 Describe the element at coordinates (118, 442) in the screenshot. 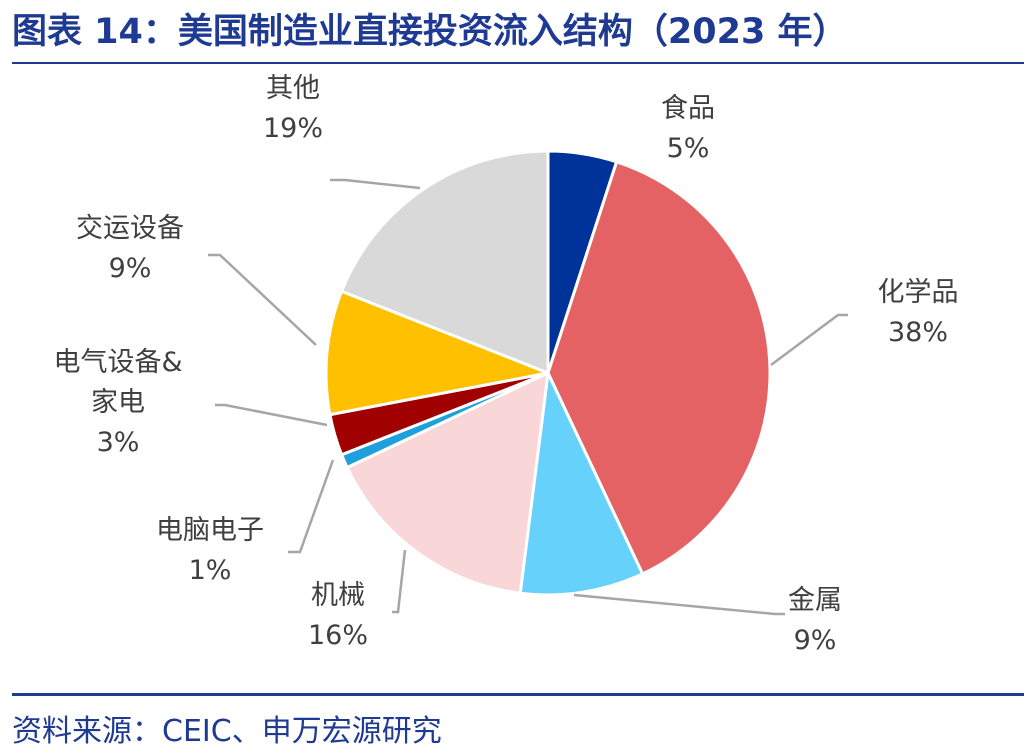

I see `slice-label-percent: 3%` at that location.